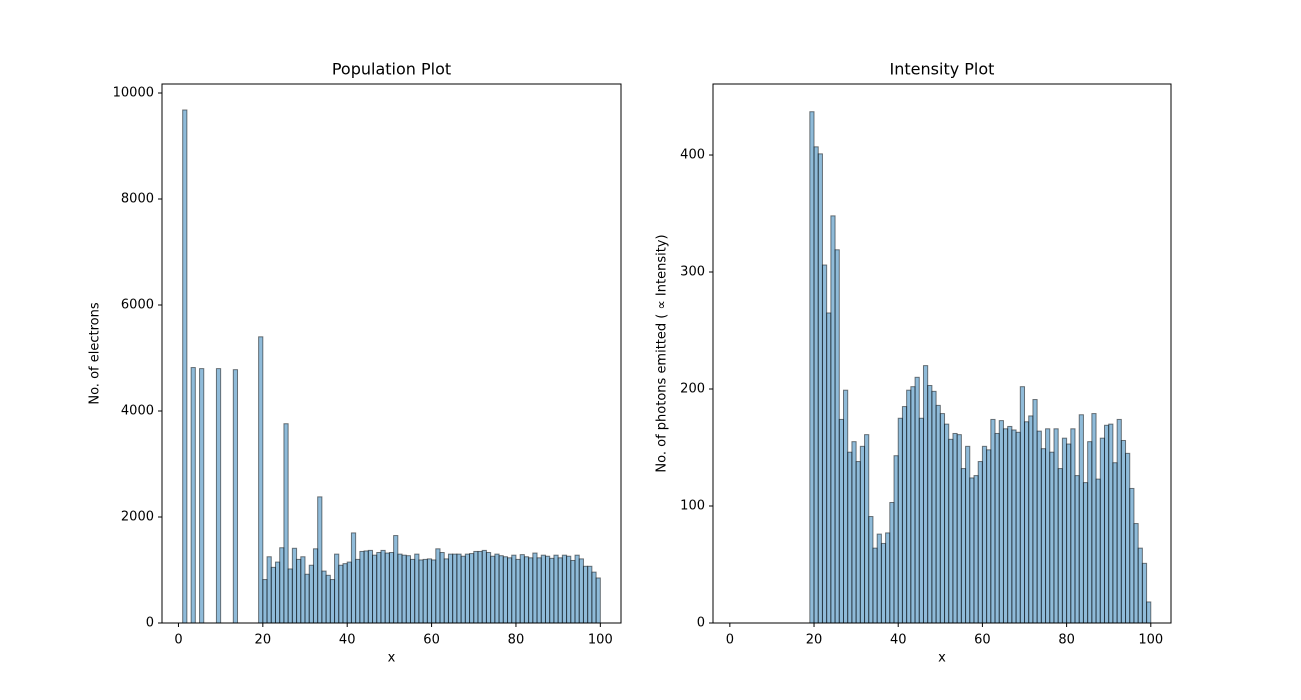 This screenshot has width=1301, height=700. I want to click on chart-title: Intensity Plot, so click(942, 69).